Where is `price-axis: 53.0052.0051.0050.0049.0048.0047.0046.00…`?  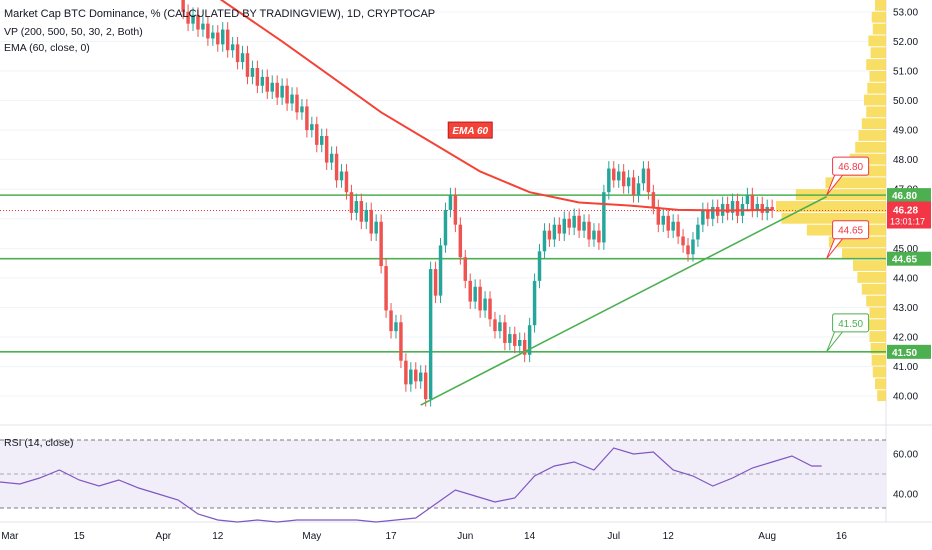 price-axis: 53.0052.0051.0050.0049.0048.0047.0046.00… is located at coordinates (909, 254).